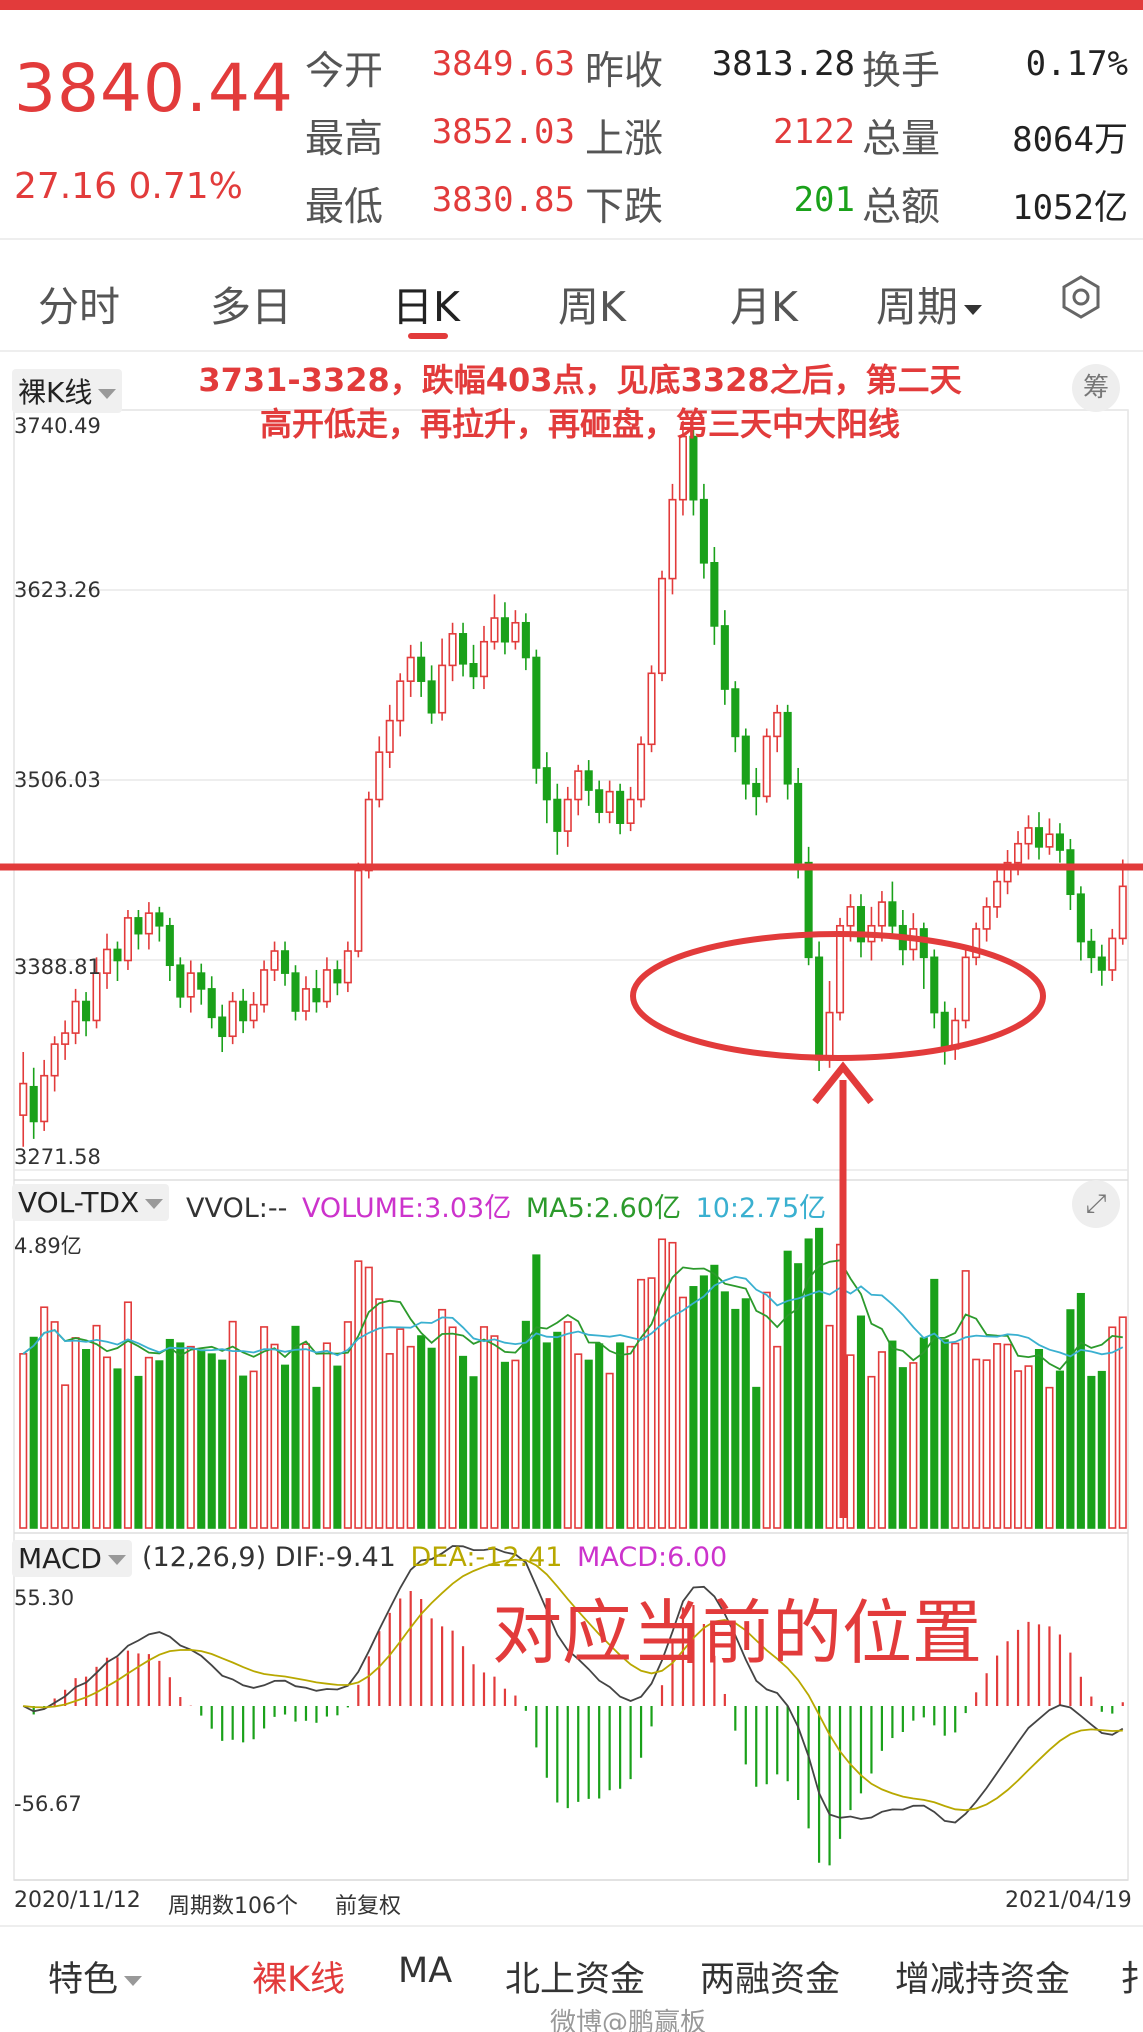  Describe the element at coordinates (983, 1980) in the screenshot. I see `btab-holdings-change: 增减持资金` at that location.